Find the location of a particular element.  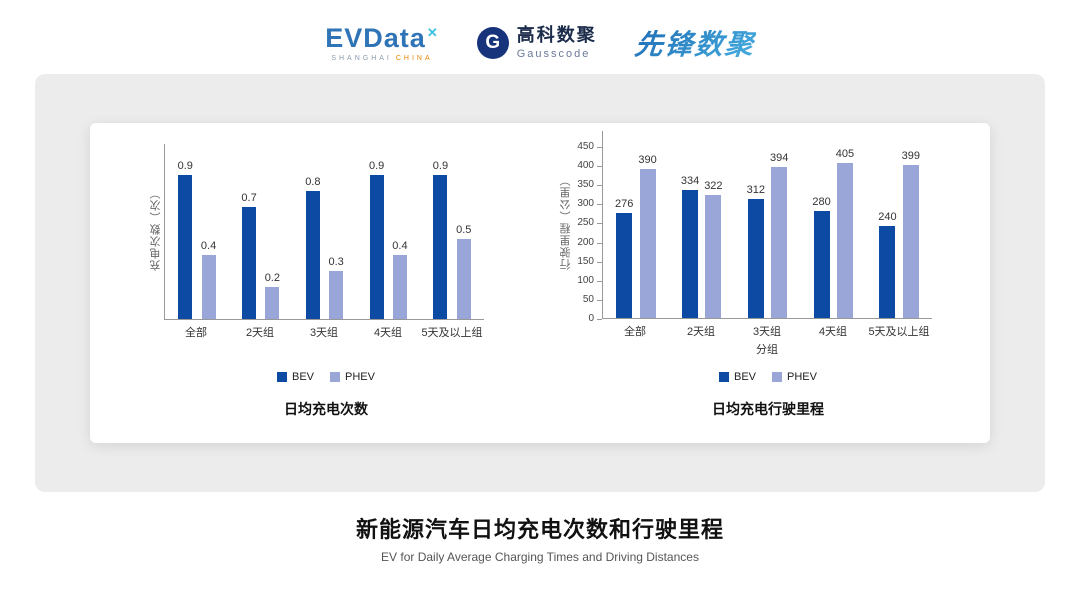

y-tick-label: 450 is located at coordinates (589, 146).